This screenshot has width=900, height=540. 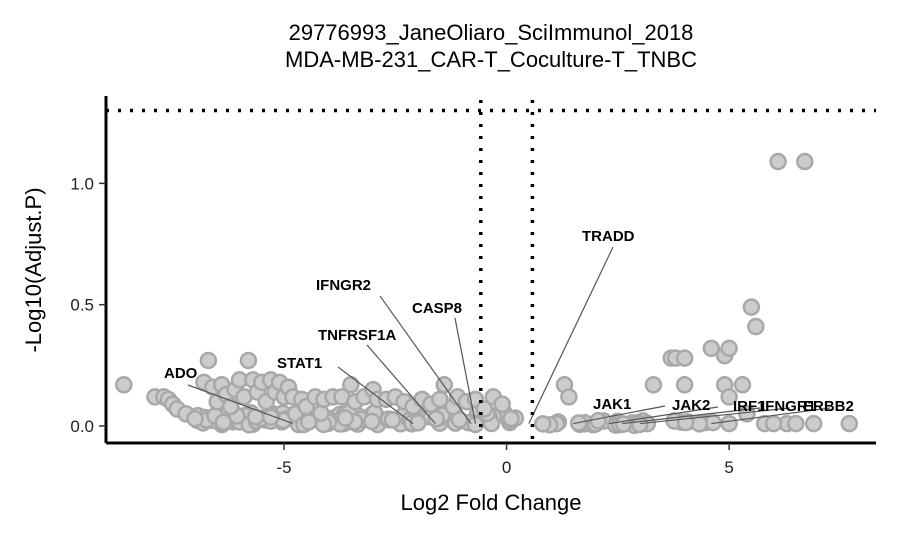 I want to click on gene-label: STAT1, so click(x=299, y=363).